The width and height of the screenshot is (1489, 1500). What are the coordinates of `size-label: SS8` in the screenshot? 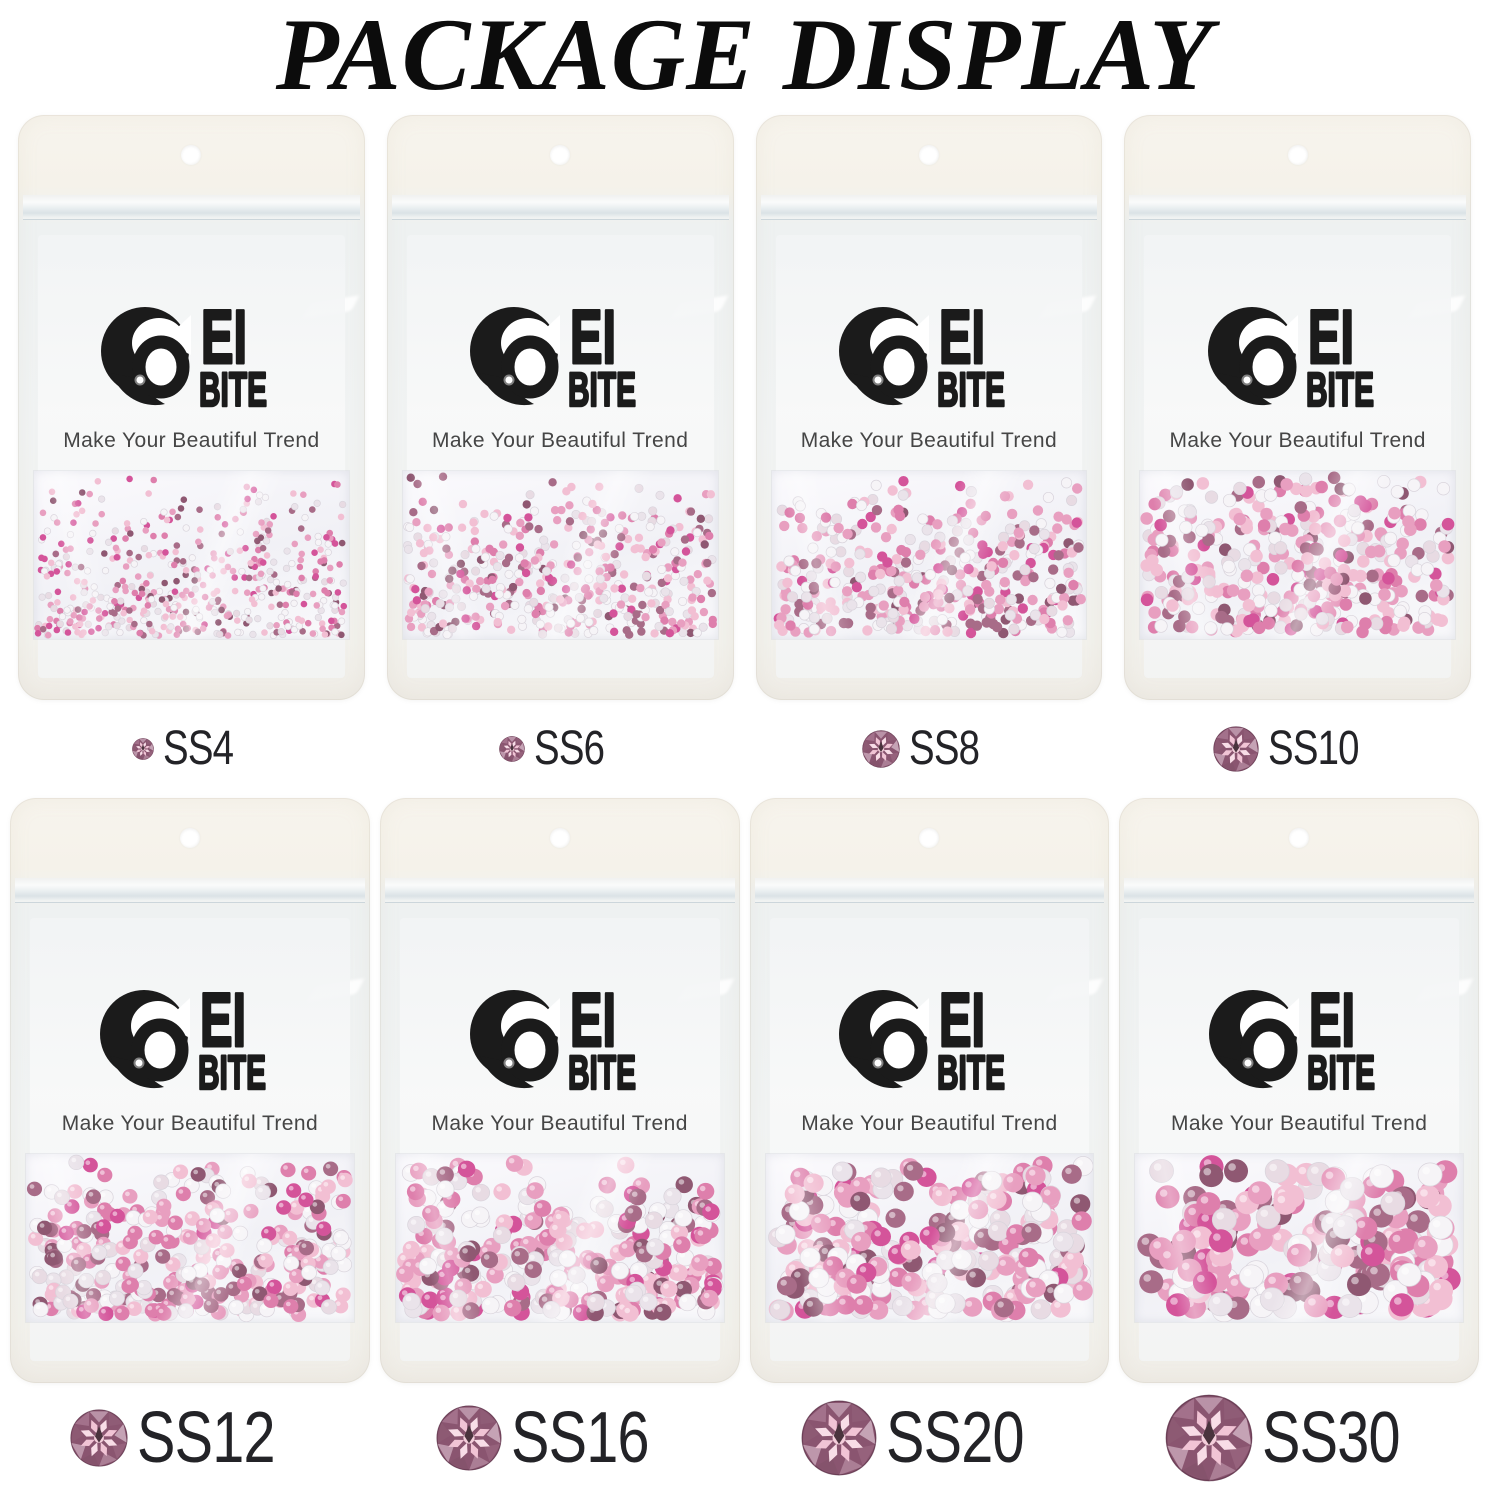 It's located at (944, 749).